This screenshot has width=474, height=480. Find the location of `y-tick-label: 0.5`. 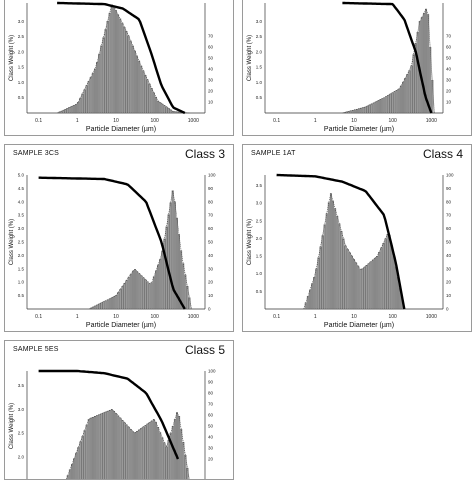

y-tick-label: 0.5 is located at coordinates (259, 97).